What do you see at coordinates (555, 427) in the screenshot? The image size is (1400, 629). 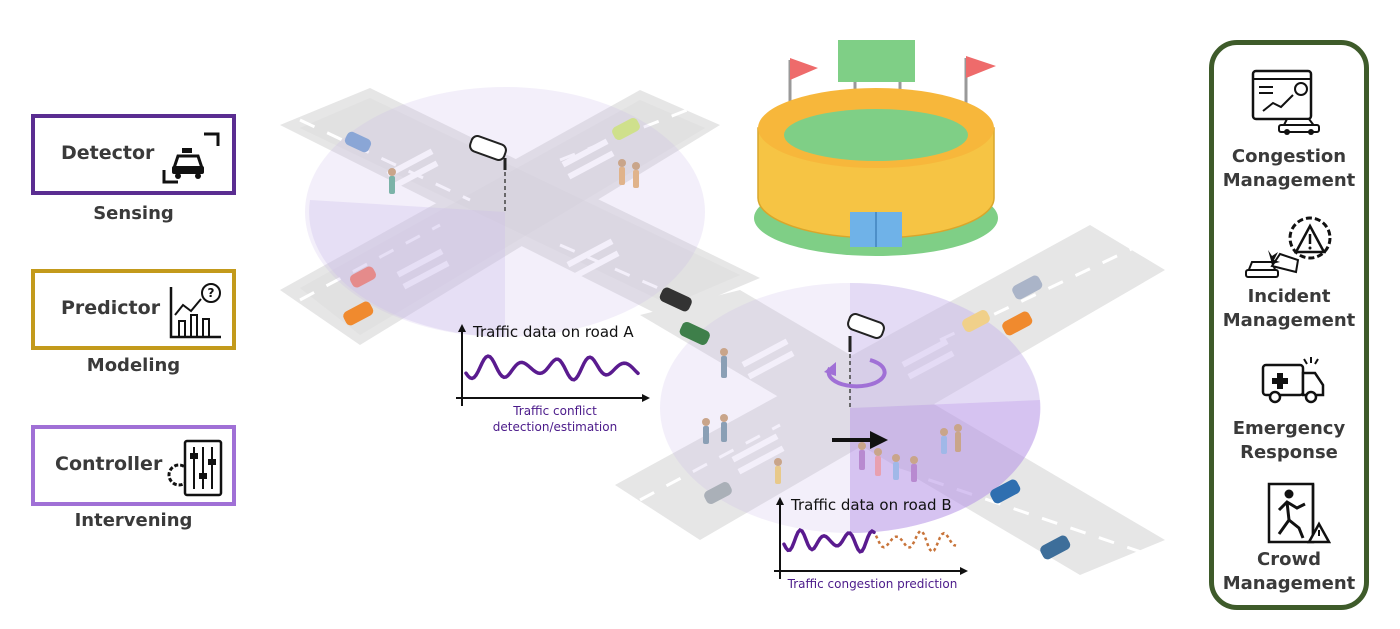 I see `road-a-caption-line2: detection/estimation` at bounding box center [555, 427].